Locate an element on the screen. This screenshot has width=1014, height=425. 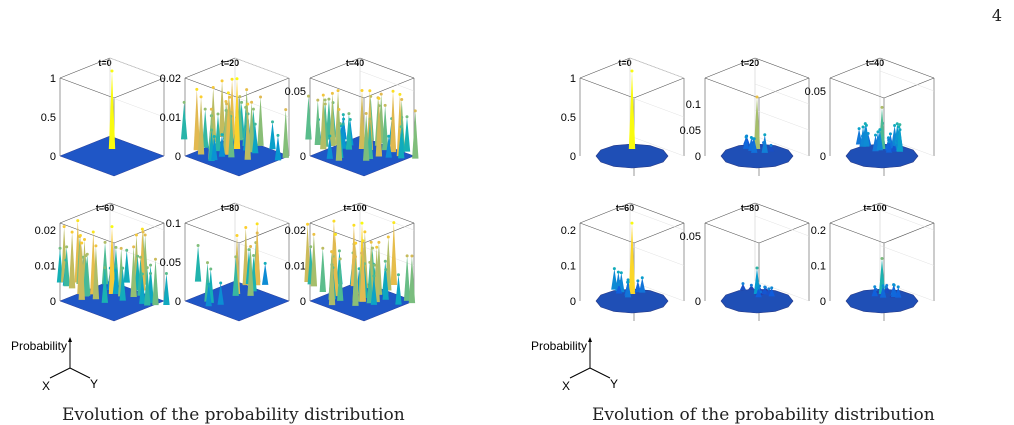
axes-orientation-legend: Probability X Y is located at coordinates (579, 365).